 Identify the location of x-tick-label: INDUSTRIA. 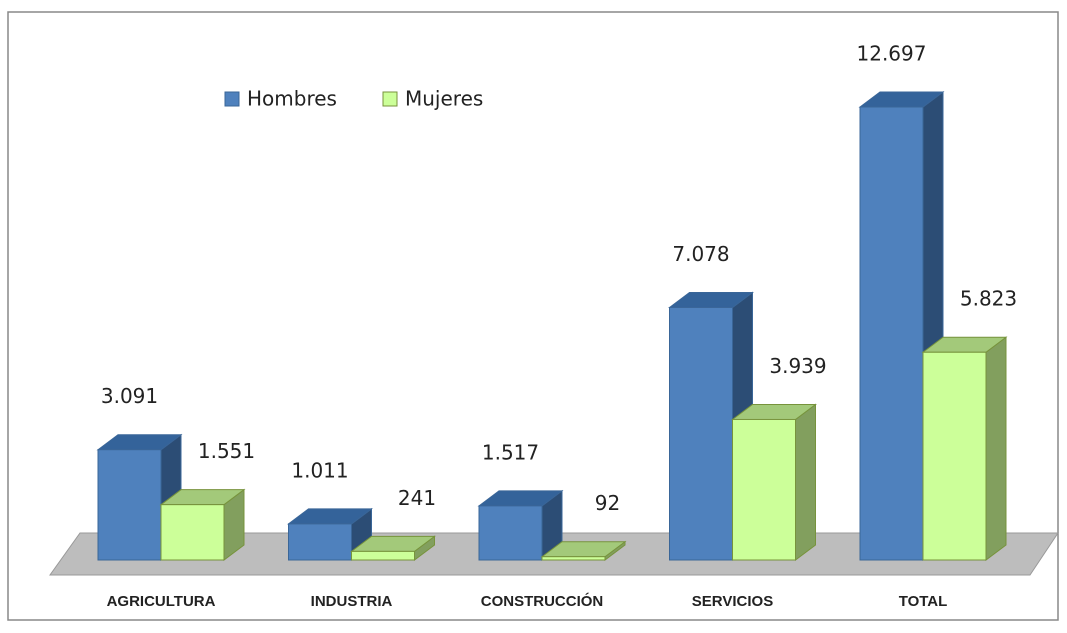
(352, 601).